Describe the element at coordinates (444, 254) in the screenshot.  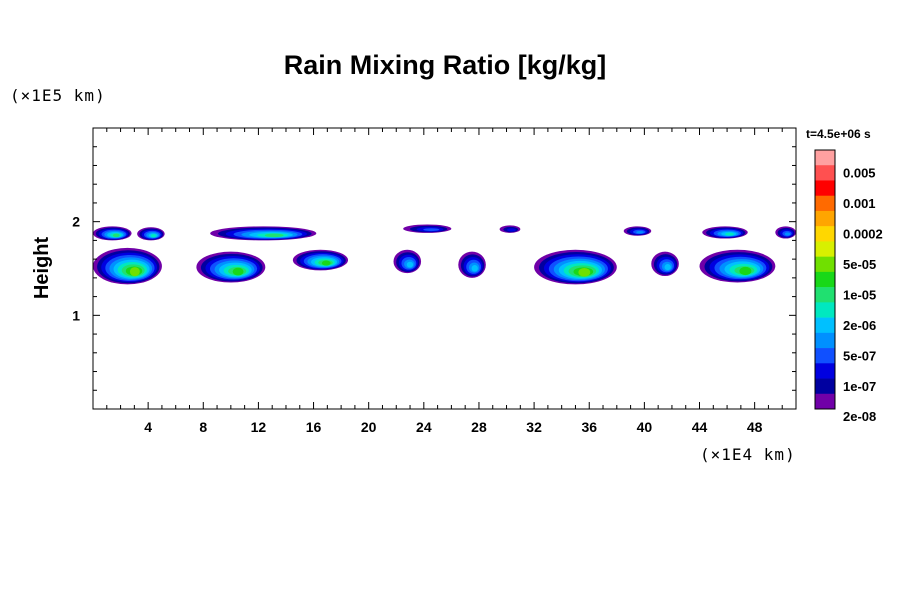
I see `precip-cells` at that location.